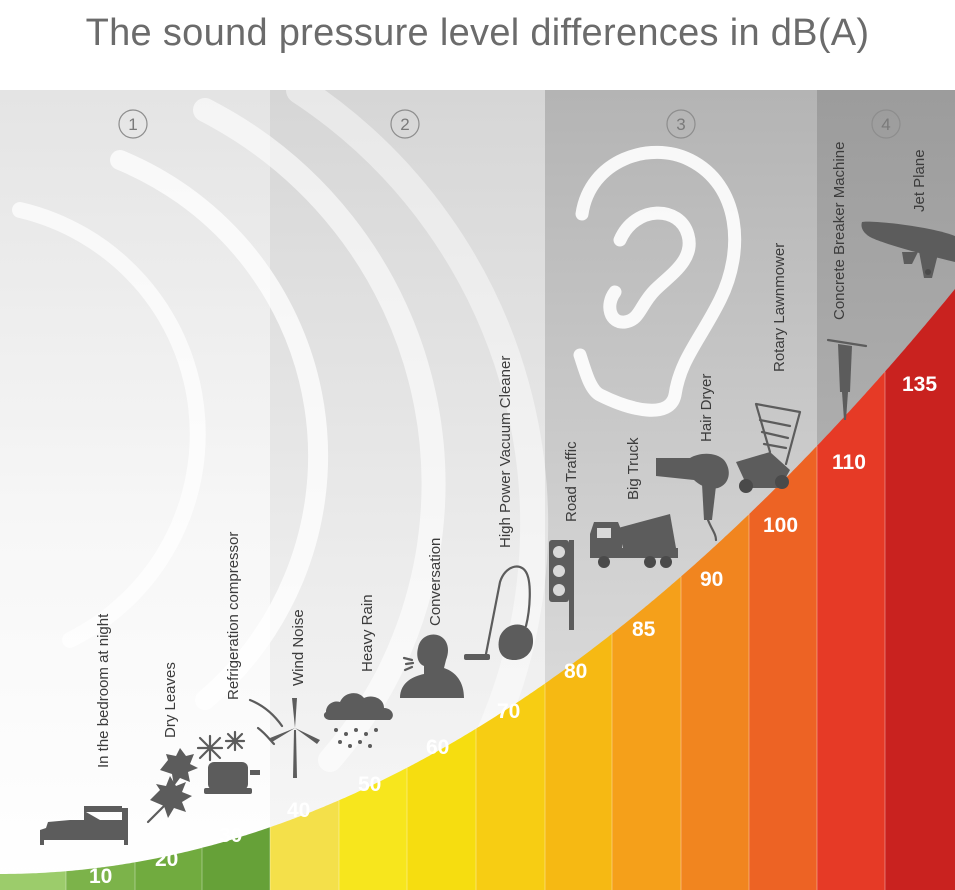 This screenshot has height=890, width=955. I want to click on level-label-30: Refrigeration compressor, so click(233, 616).